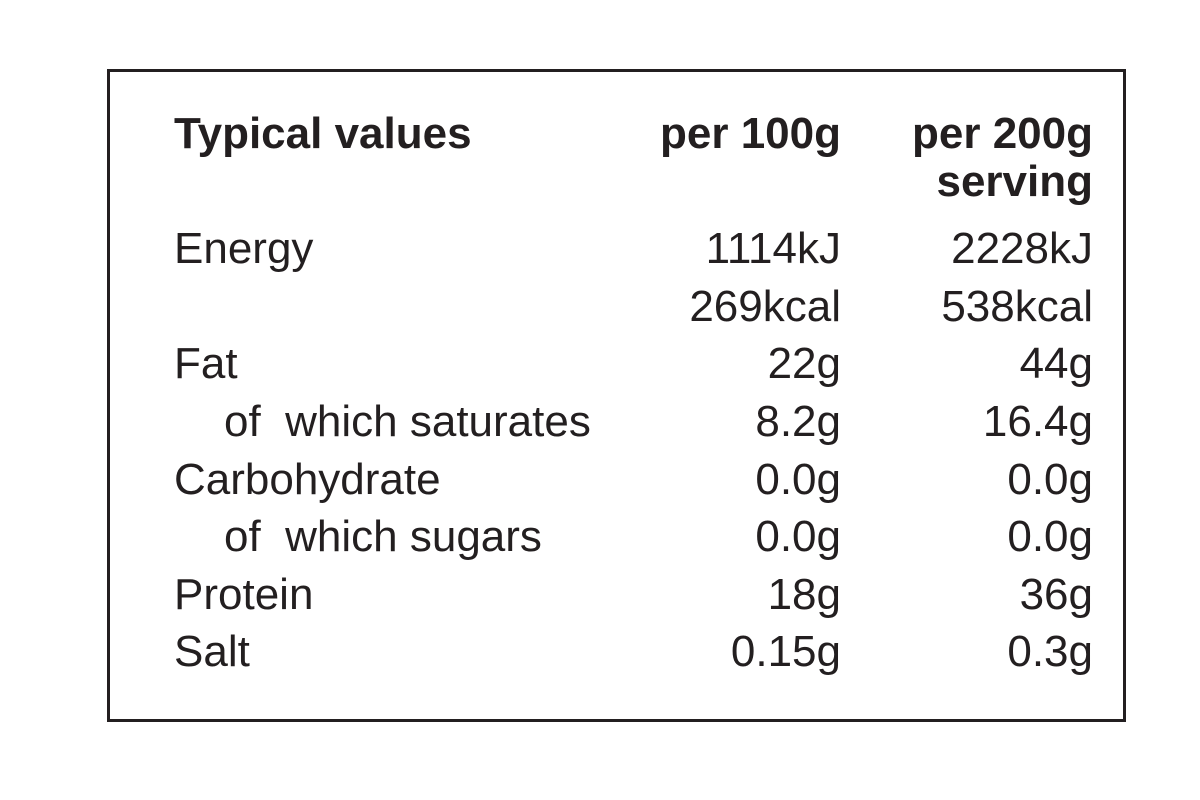 This screenshot has height=800, width=1200. I want to click on saturates-per-100g: 8.2g, so click(798, 421).